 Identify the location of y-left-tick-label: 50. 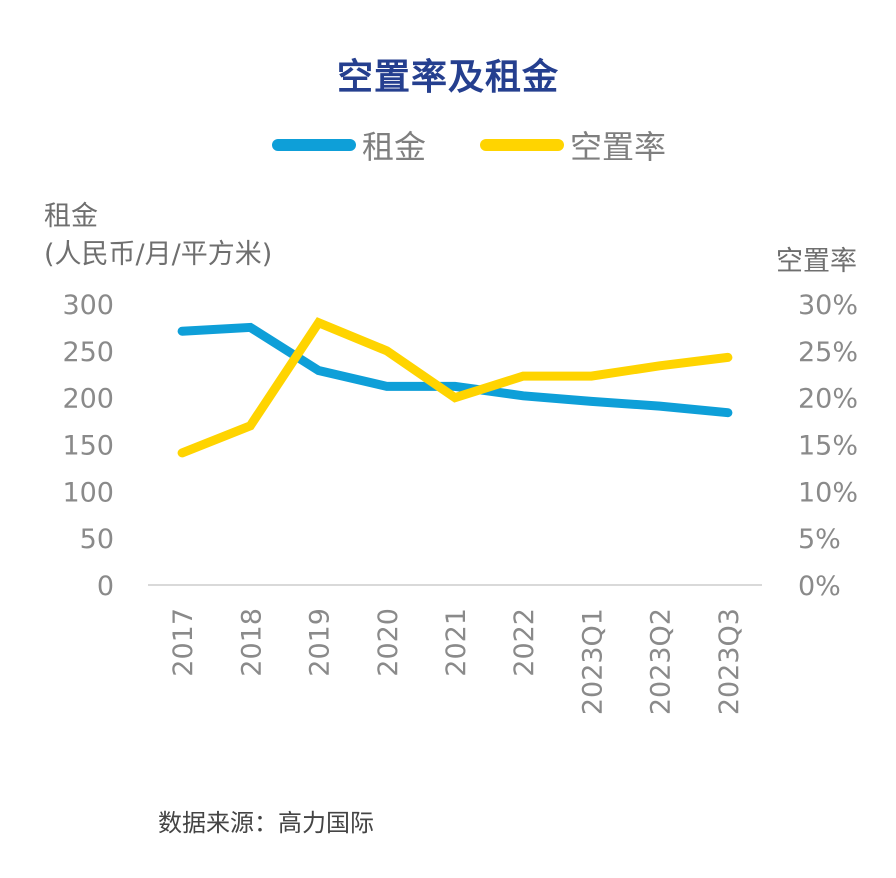
(97, 539).